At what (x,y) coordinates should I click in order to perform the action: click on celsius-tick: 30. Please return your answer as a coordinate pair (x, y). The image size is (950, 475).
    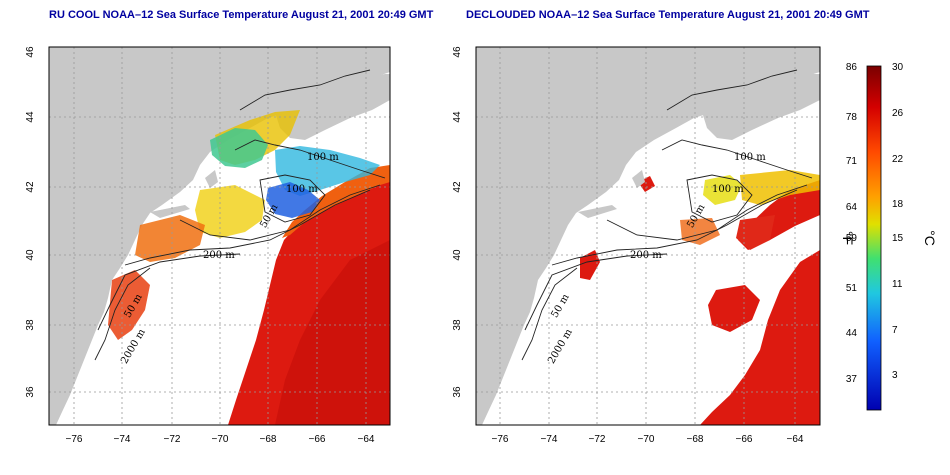
    Looking at the image, I should click on (898, 67).